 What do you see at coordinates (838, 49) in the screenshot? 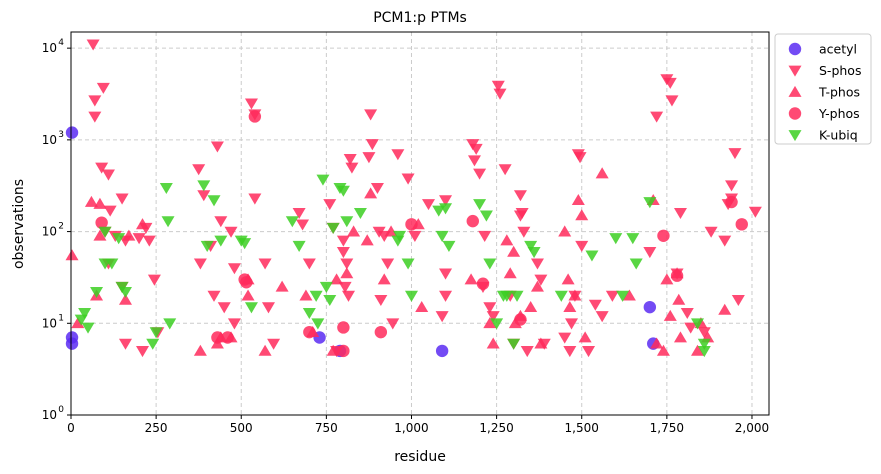
I see `legend-label: acetyl` at bounding box center [838, 49].